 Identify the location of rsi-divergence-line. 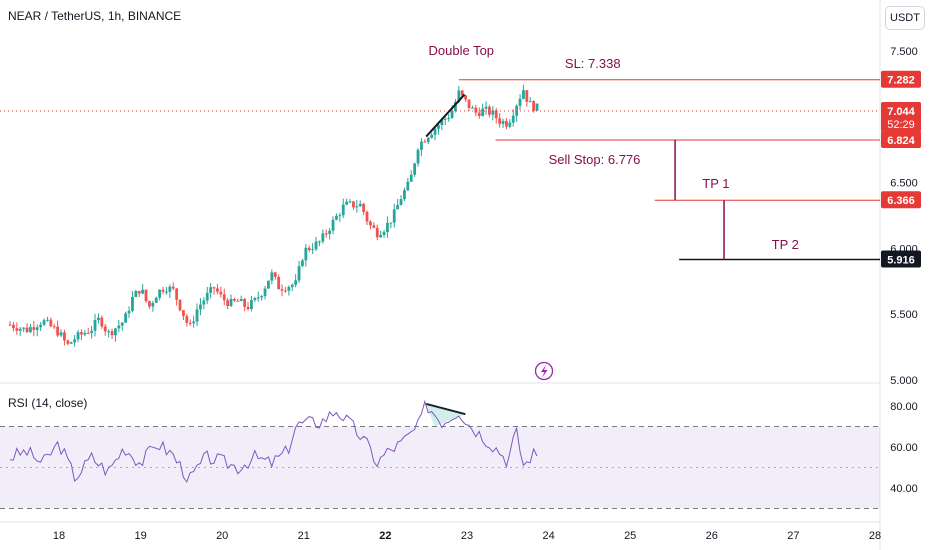
(445, 409).